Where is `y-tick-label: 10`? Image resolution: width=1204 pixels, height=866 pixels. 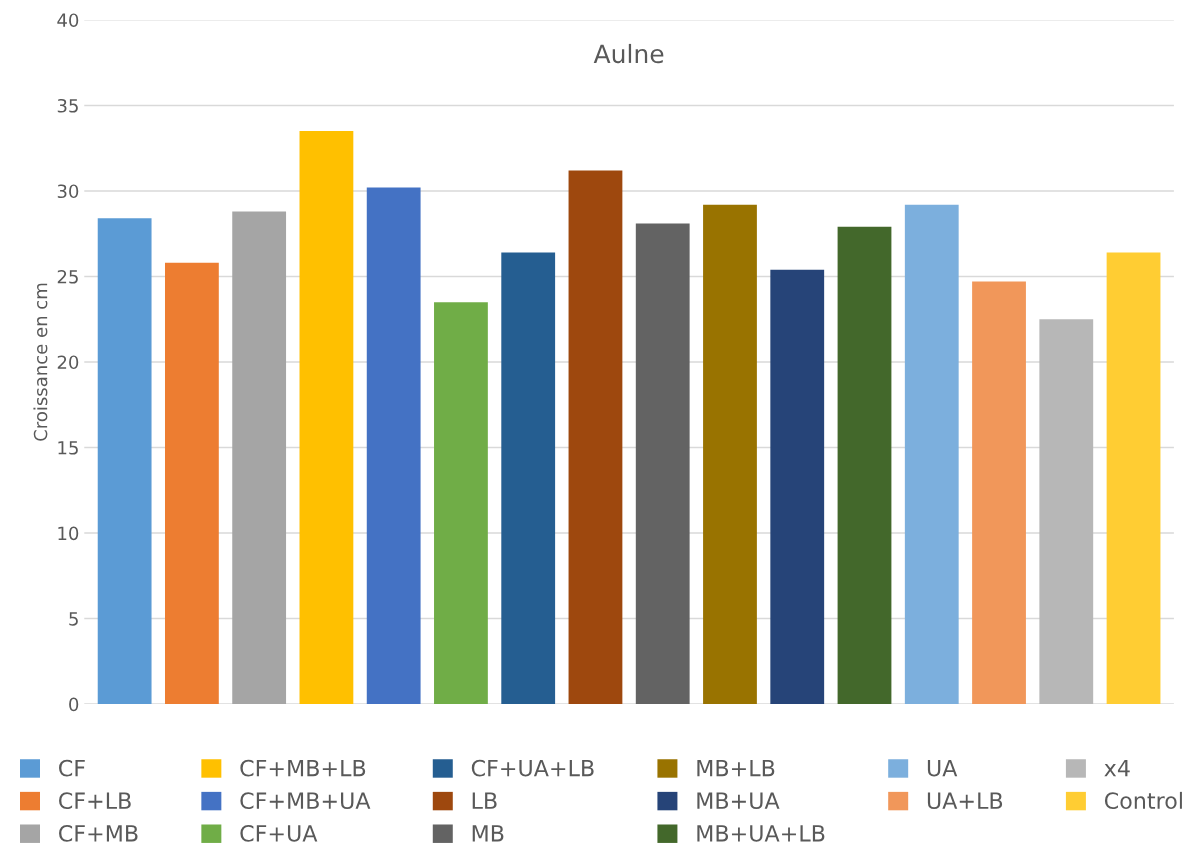
y-tick-label: 10 is located at coordinates (68, 533).